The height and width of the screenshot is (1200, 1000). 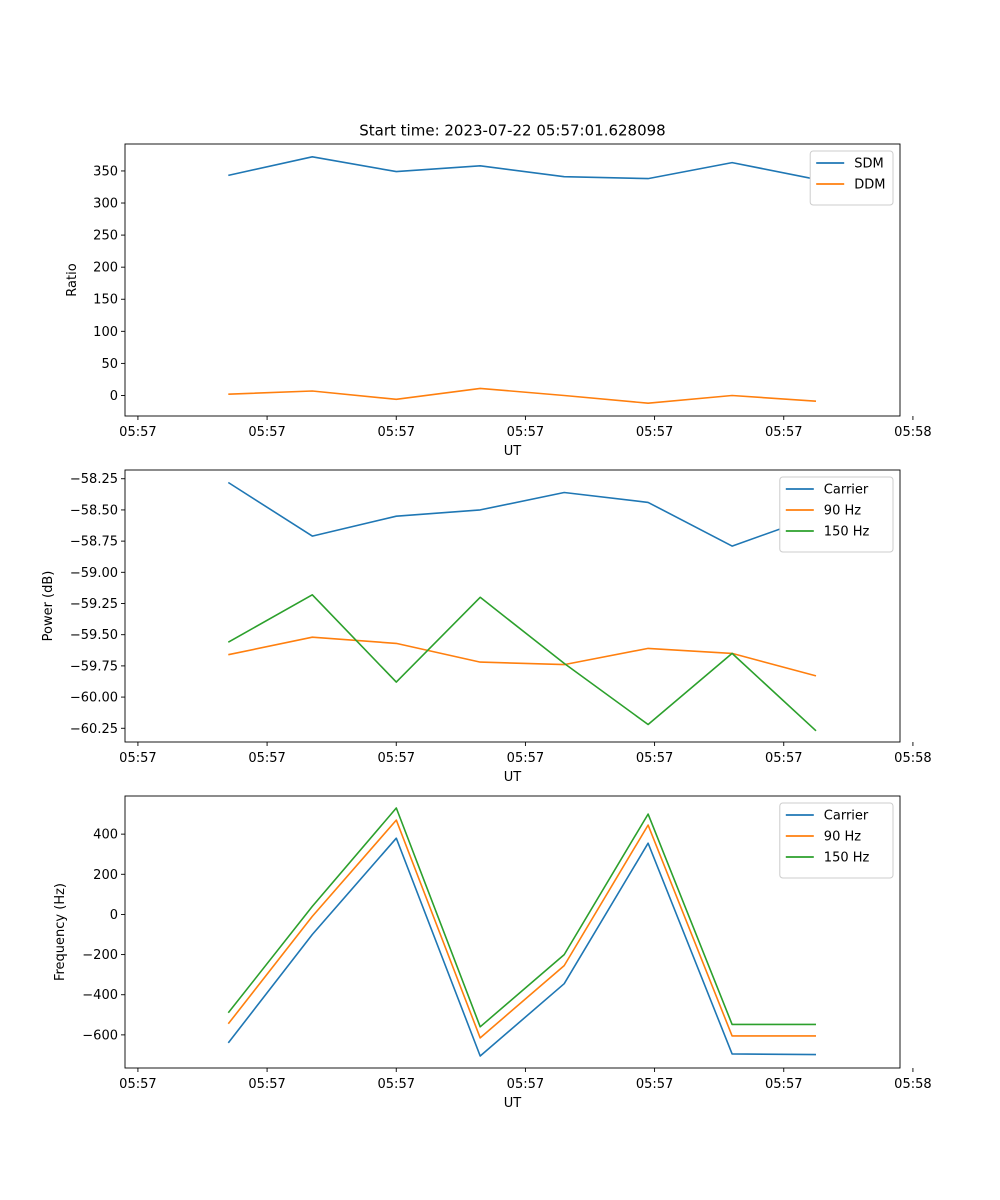 I want to click on y-axis-label: Power (dB), so click(x=48, y=606).